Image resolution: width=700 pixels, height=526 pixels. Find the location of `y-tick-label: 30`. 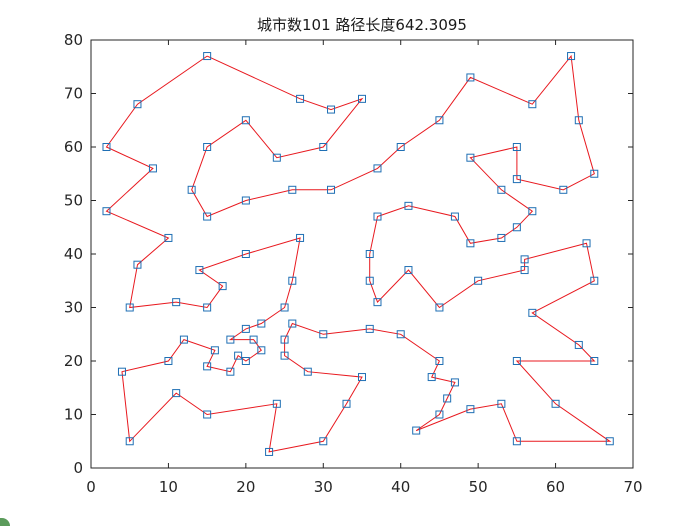

y-tick-label: 30 is located at coordinates (73, 308).